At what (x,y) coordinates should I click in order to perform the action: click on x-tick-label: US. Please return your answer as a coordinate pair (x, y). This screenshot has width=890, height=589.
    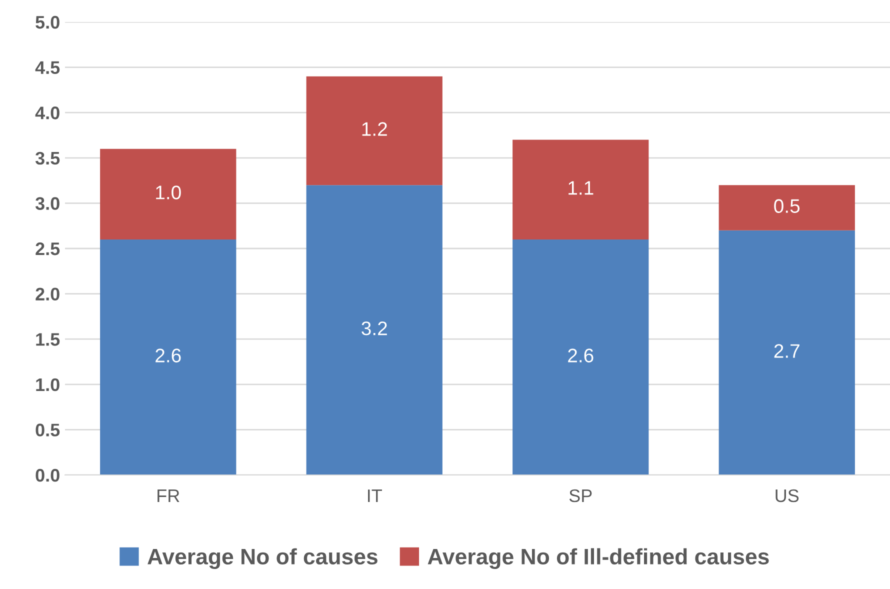
    Looking at the image, I should click on (787, 495).